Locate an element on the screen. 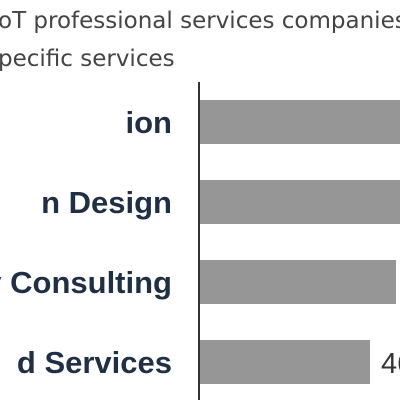  category-label-2: y Consulting is located at coordinates (86, 282).